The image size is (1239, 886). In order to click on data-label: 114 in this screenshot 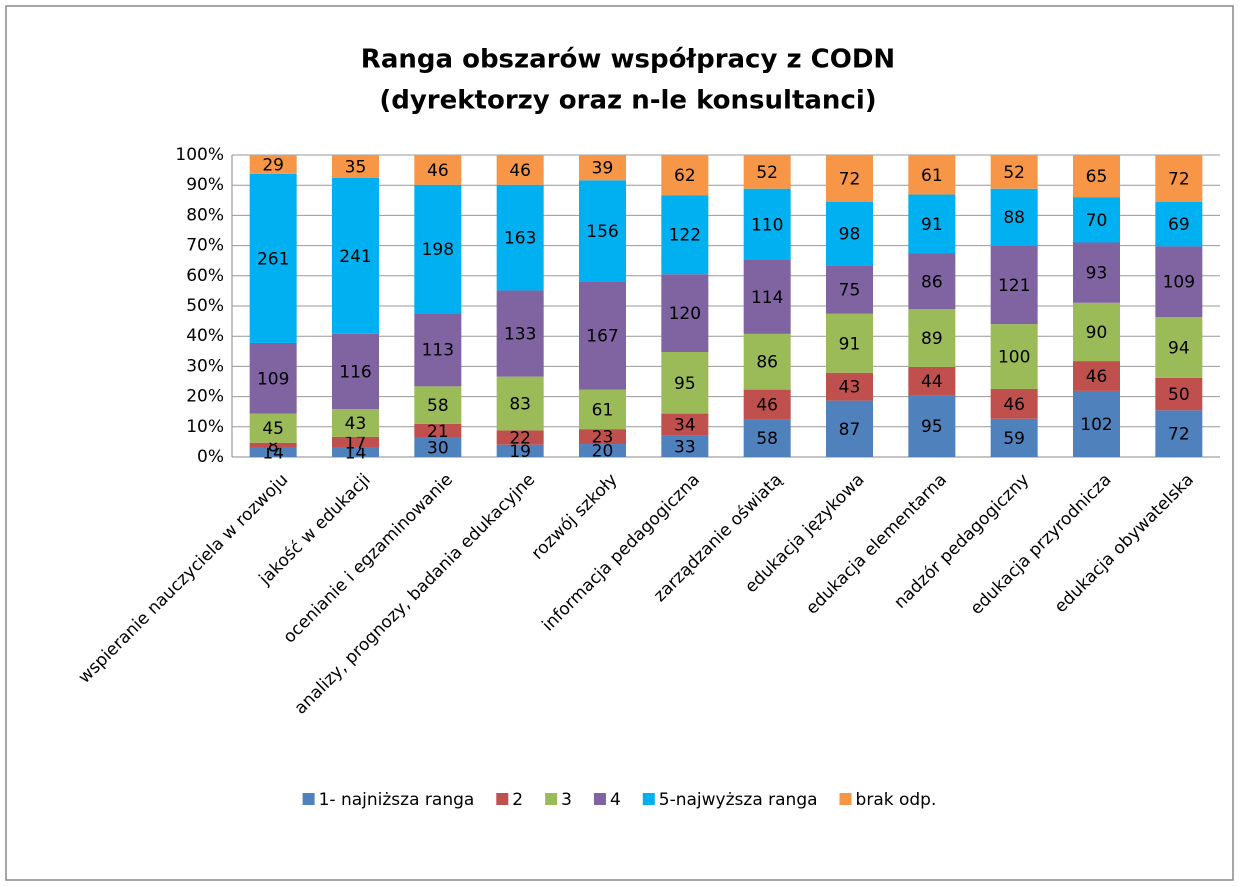, I will do `click(767, 298)`.